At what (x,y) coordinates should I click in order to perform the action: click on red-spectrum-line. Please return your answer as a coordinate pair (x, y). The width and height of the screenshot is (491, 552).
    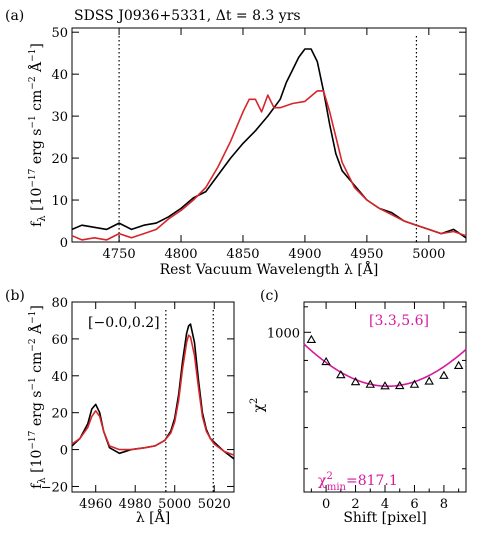
    Looking at the image, I should click on (153, 395).